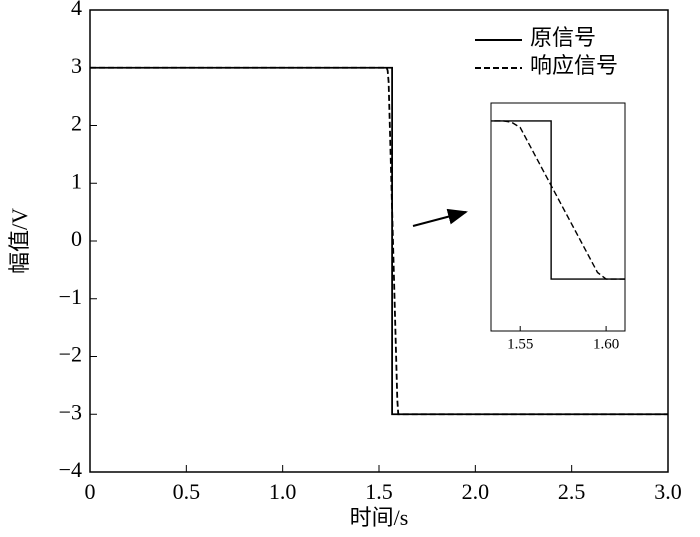 The height and width of the screenshot is (537, 700). I want to click on inset-arrow, so click(440, 217).